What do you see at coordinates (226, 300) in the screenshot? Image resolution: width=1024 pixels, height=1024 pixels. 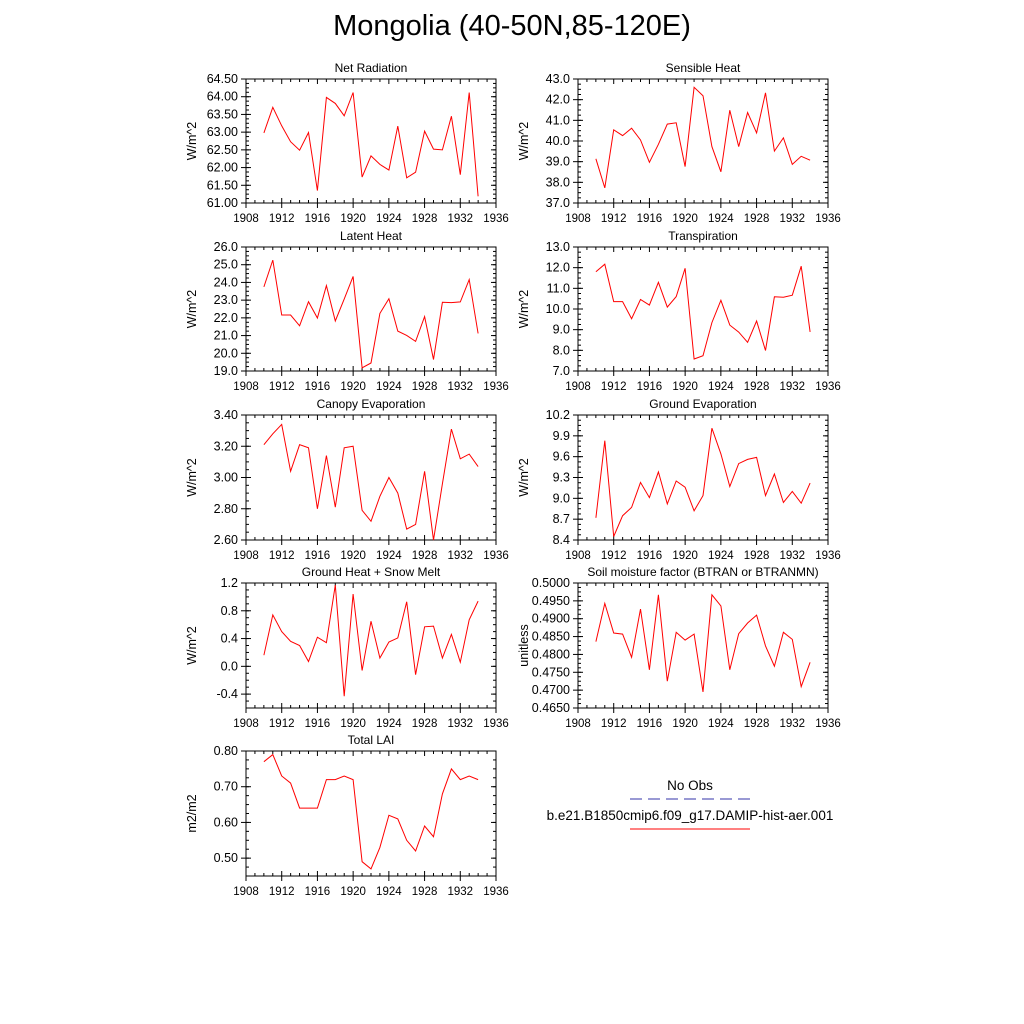 I see `y-tick-label: 23.0` at bounding box center [226, 300].